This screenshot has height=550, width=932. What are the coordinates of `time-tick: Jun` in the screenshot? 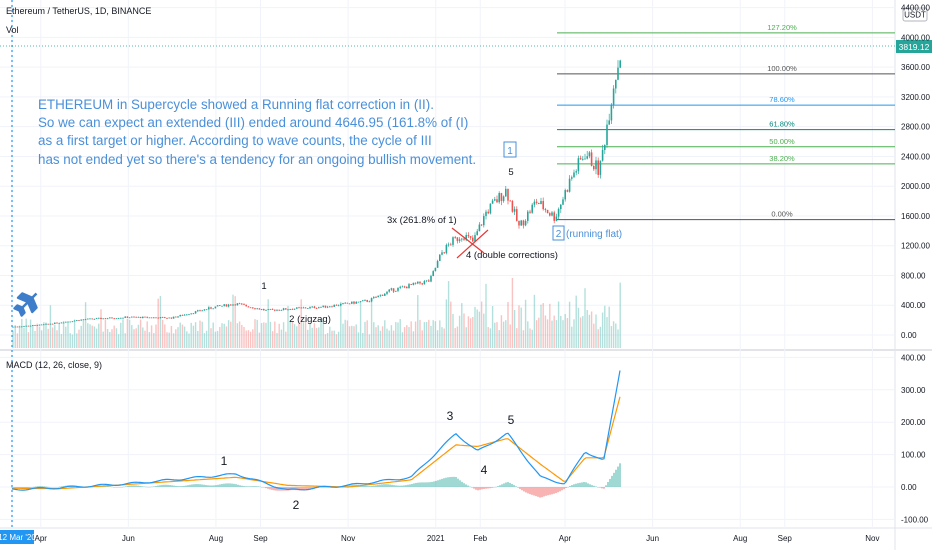 It's located at (128, 538).